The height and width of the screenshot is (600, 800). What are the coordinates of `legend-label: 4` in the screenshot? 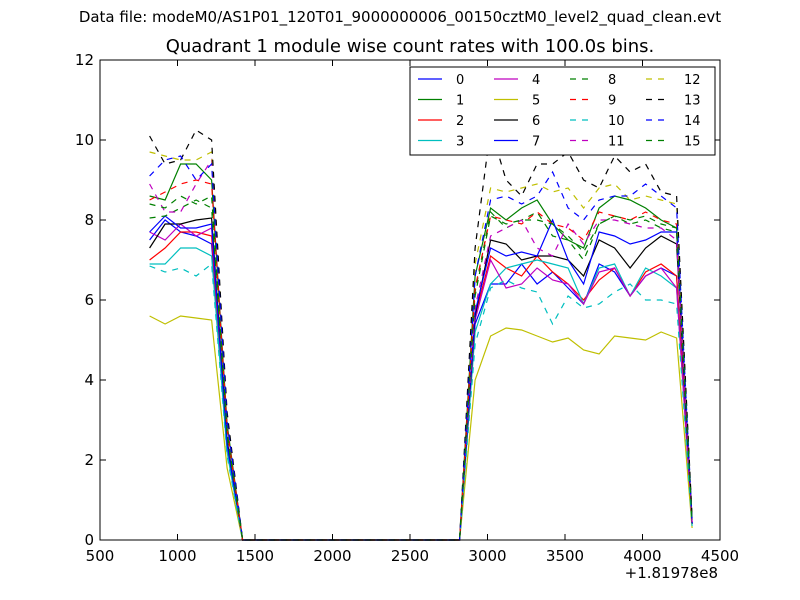 It's located at (536, 80).